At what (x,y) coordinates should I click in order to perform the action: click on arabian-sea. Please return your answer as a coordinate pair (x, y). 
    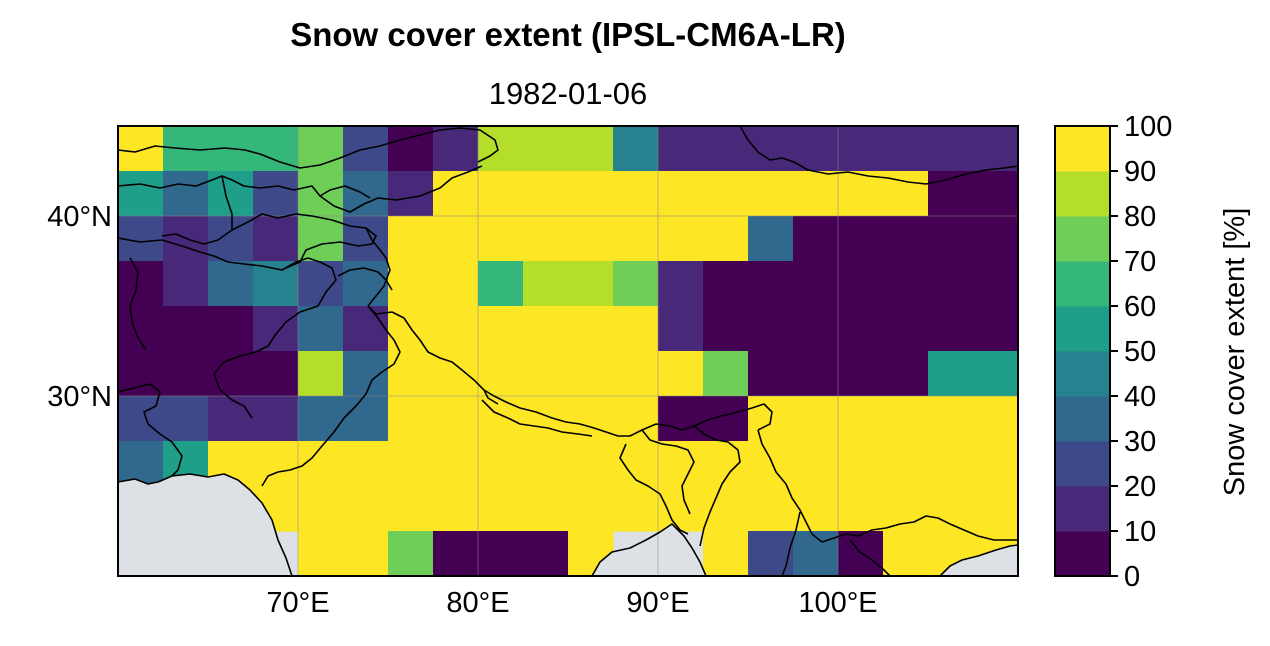
    Looking at the image, I should click on (205, 525).